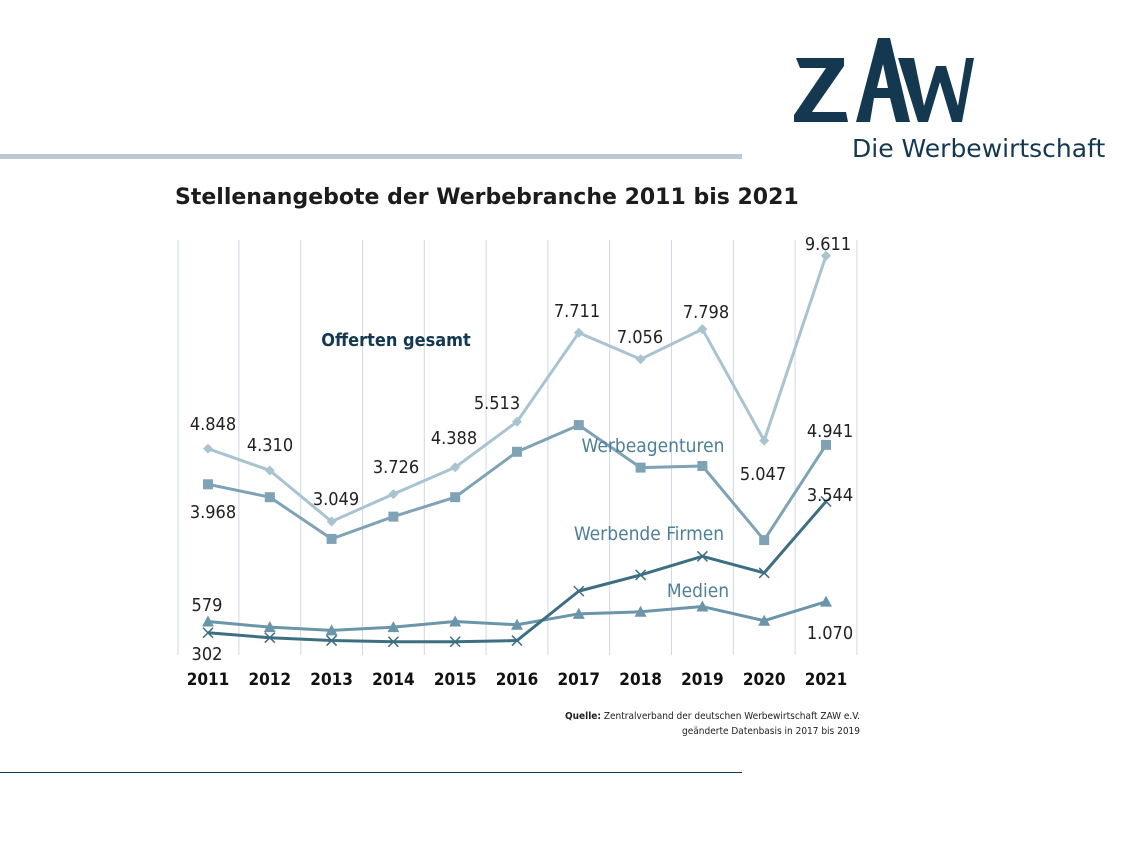 The width and height of the screenshot is (1128, 846). What do you see at coordinates (640, 337) in the screenshot?
I see `data-label: 7.056` at bounding box center [640, 337].